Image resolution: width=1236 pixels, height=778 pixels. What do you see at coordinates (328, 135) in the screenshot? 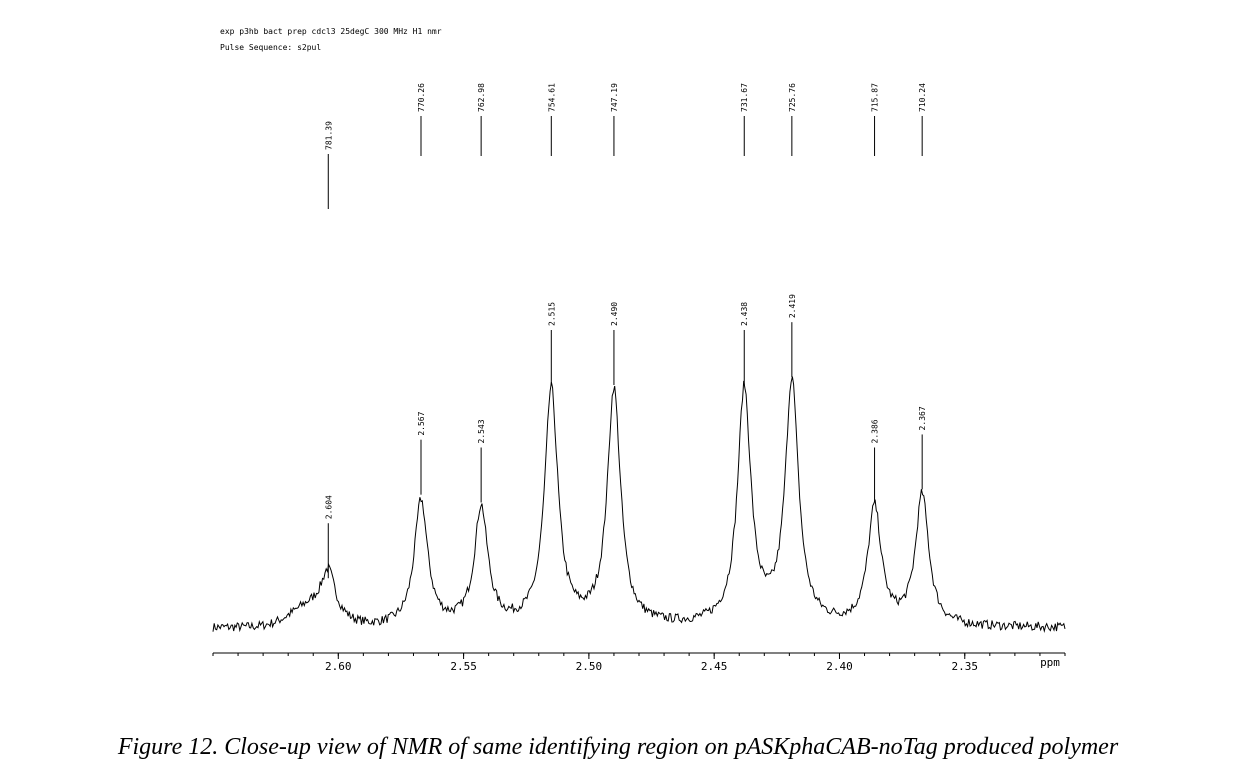
I see `peak-hz-label: 781.39` at bounding box center [328, 135].